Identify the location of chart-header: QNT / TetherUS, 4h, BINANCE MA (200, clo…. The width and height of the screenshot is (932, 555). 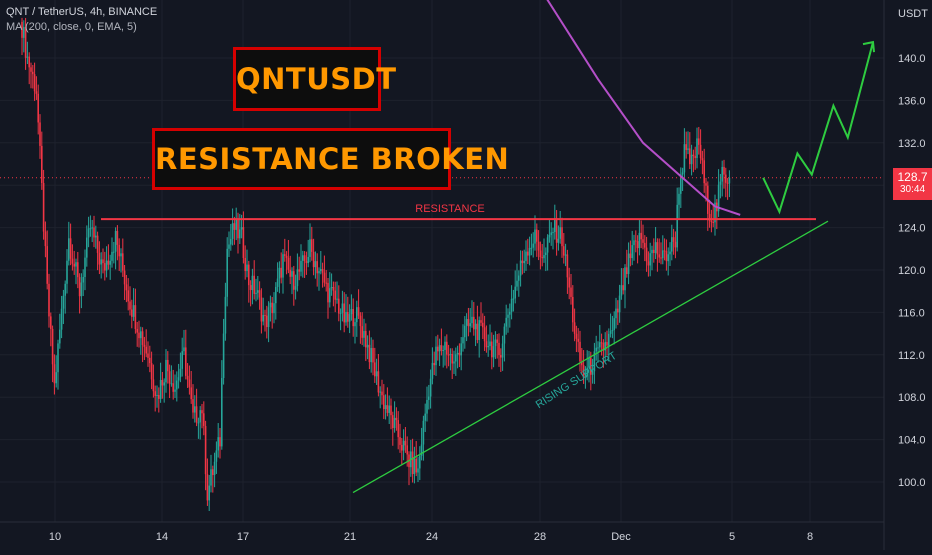
(81, 20).